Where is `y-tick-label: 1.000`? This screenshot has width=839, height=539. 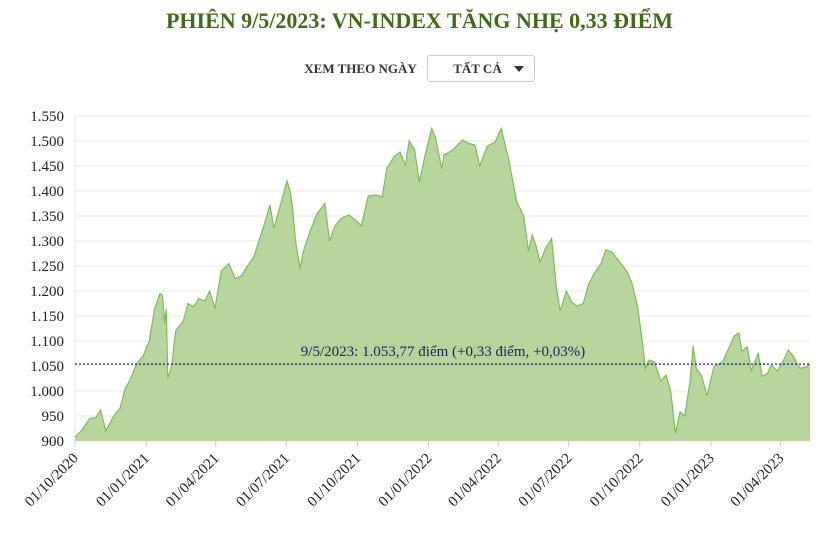
y-tick-label: 1.000 is located at coordinates (47, 392).